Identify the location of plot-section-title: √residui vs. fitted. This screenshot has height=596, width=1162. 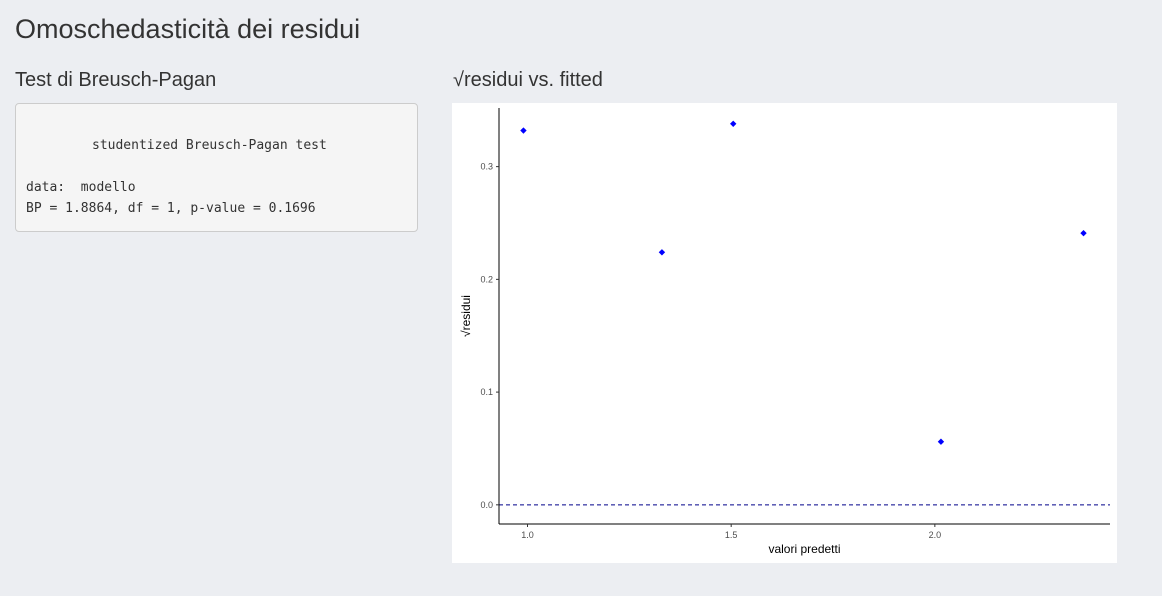
(528, 80).